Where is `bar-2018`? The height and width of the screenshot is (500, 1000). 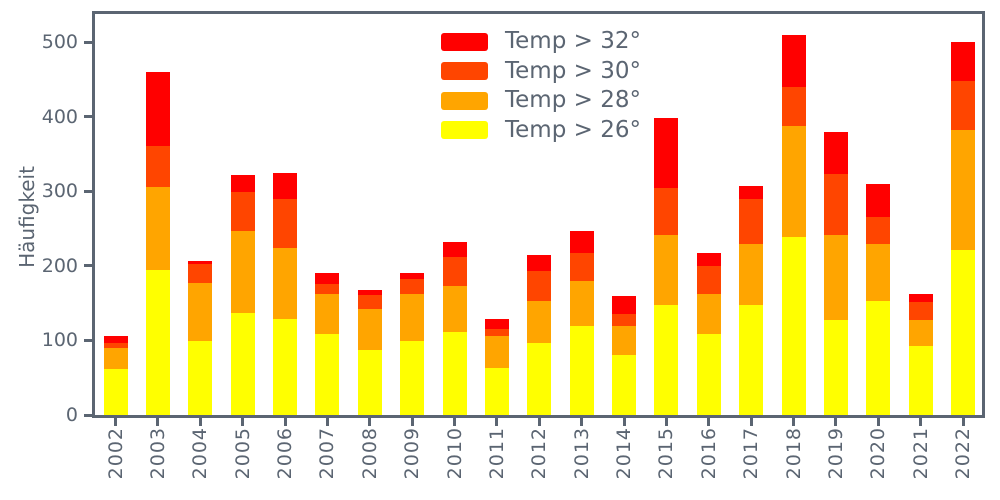 bar-2018 is located at coordinates (793, 224).